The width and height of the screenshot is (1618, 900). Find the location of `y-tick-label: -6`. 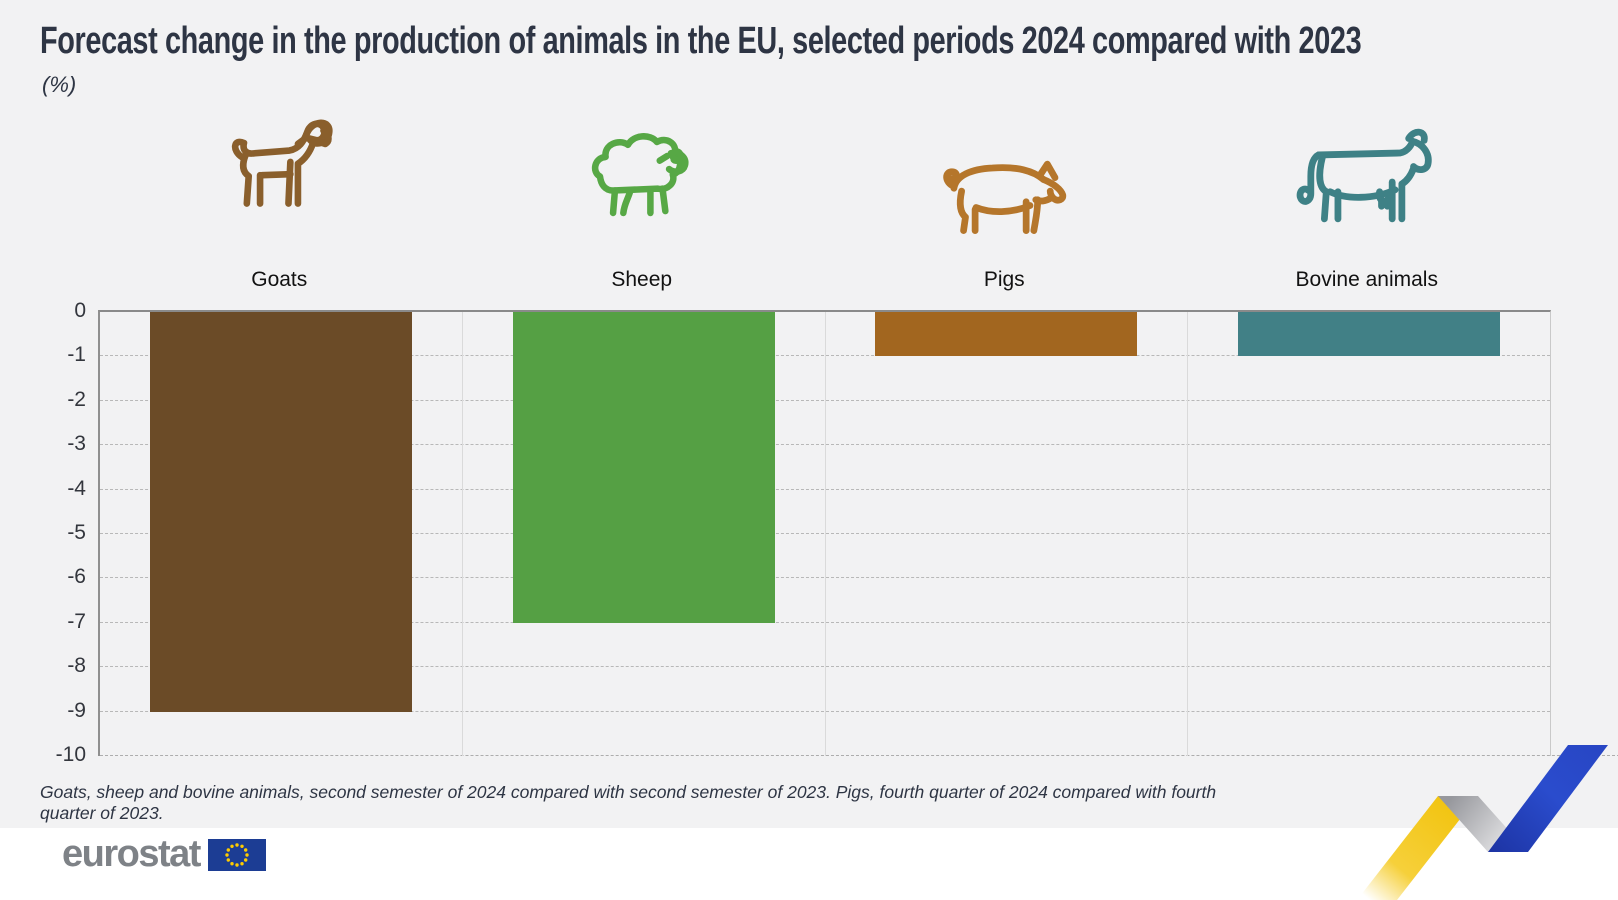

y-tick-label: -6 is located at coordinates (76, 577).